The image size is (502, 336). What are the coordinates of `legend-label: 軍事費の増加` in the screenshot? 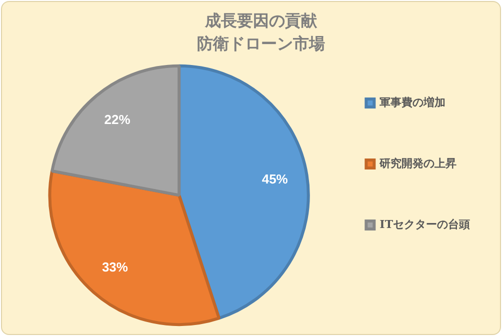 It's located at (413, 102).